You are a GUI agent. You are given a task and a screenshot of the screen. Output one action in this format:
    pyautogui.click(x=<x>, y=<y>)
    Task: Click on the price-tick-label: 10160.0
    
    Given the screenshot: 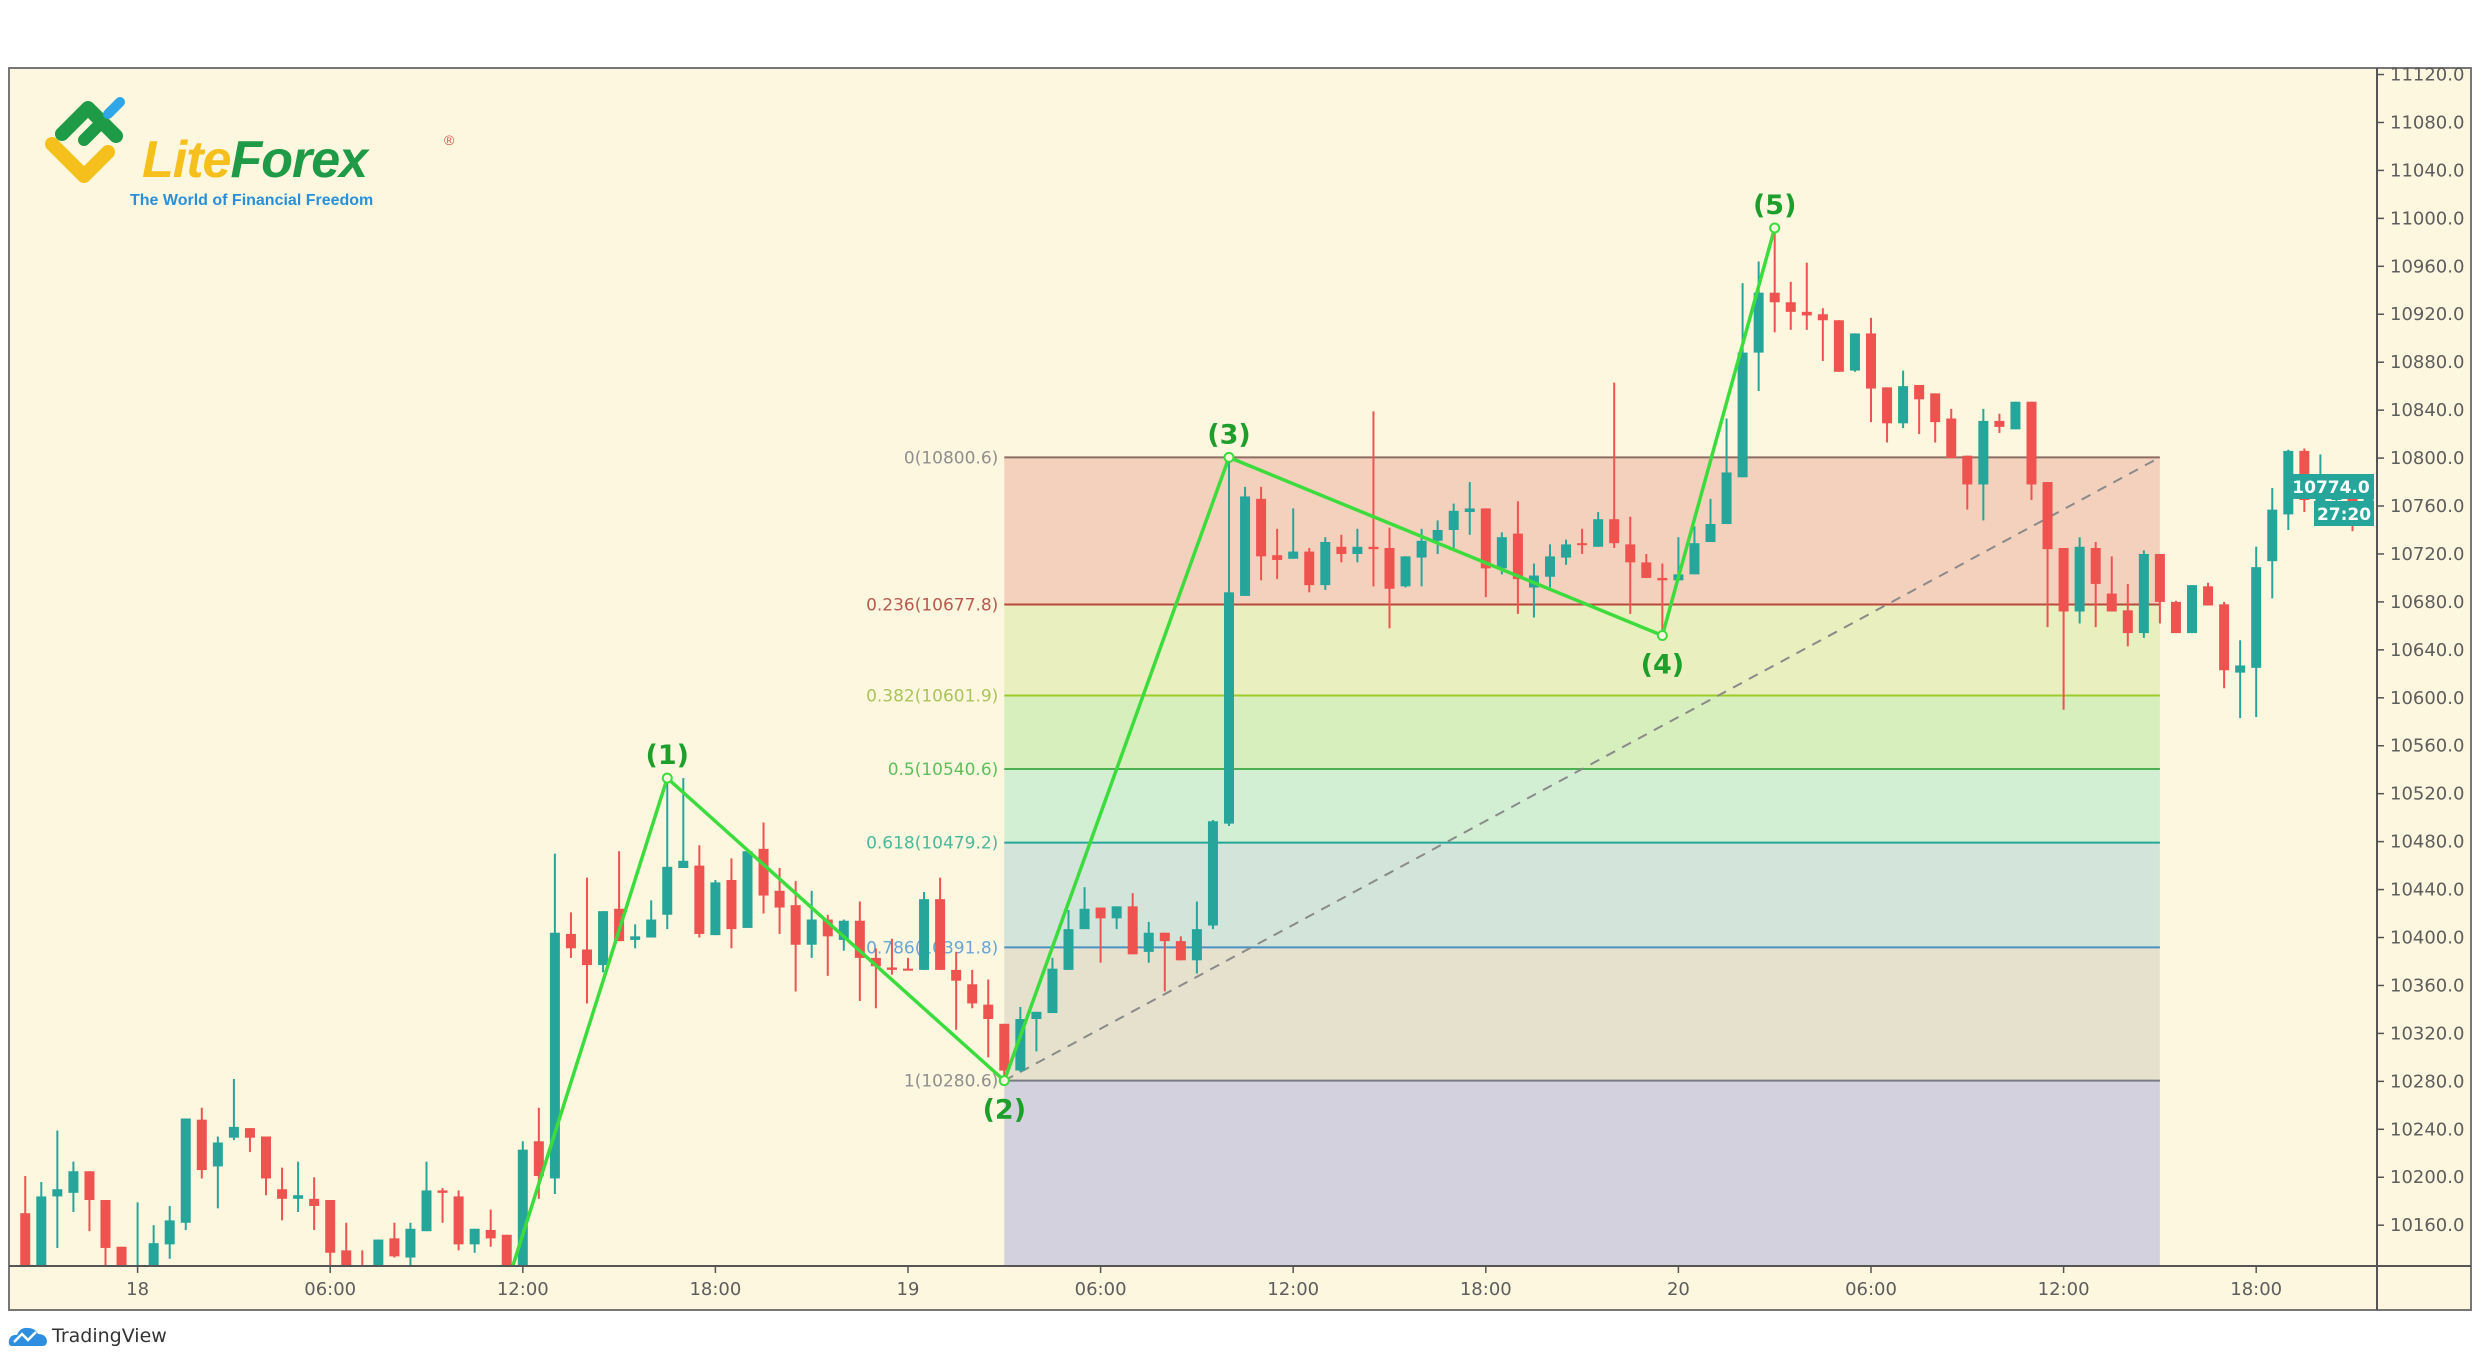 What is the action you would take?
    pyautogui.click(x=2427, y=1225)
    